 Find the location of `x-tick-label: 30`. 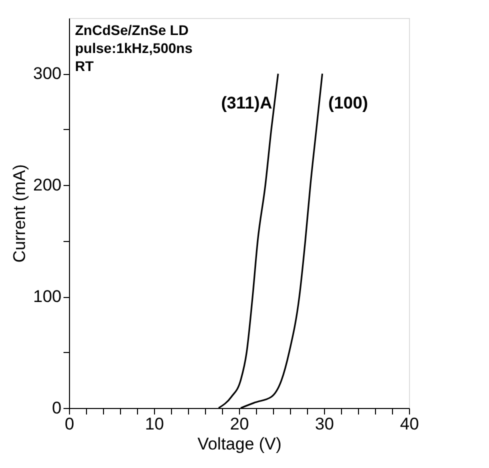

x-tick-label: 30 is located at coordinates (324, 424).